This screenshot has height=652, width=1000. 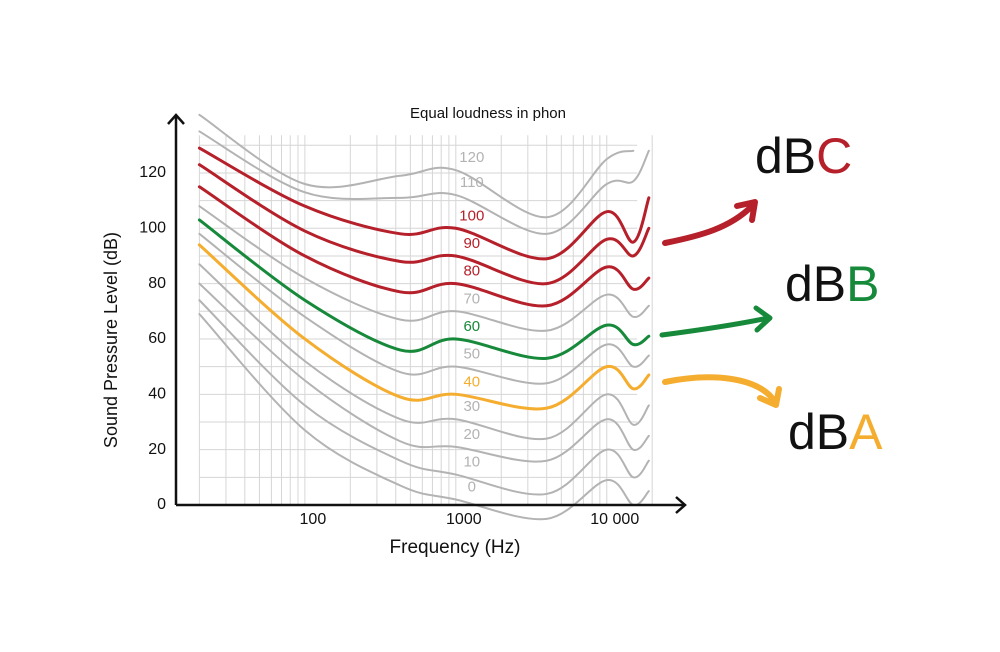 I want to click on y-tick-label: 80, so click(x=157, y=283).